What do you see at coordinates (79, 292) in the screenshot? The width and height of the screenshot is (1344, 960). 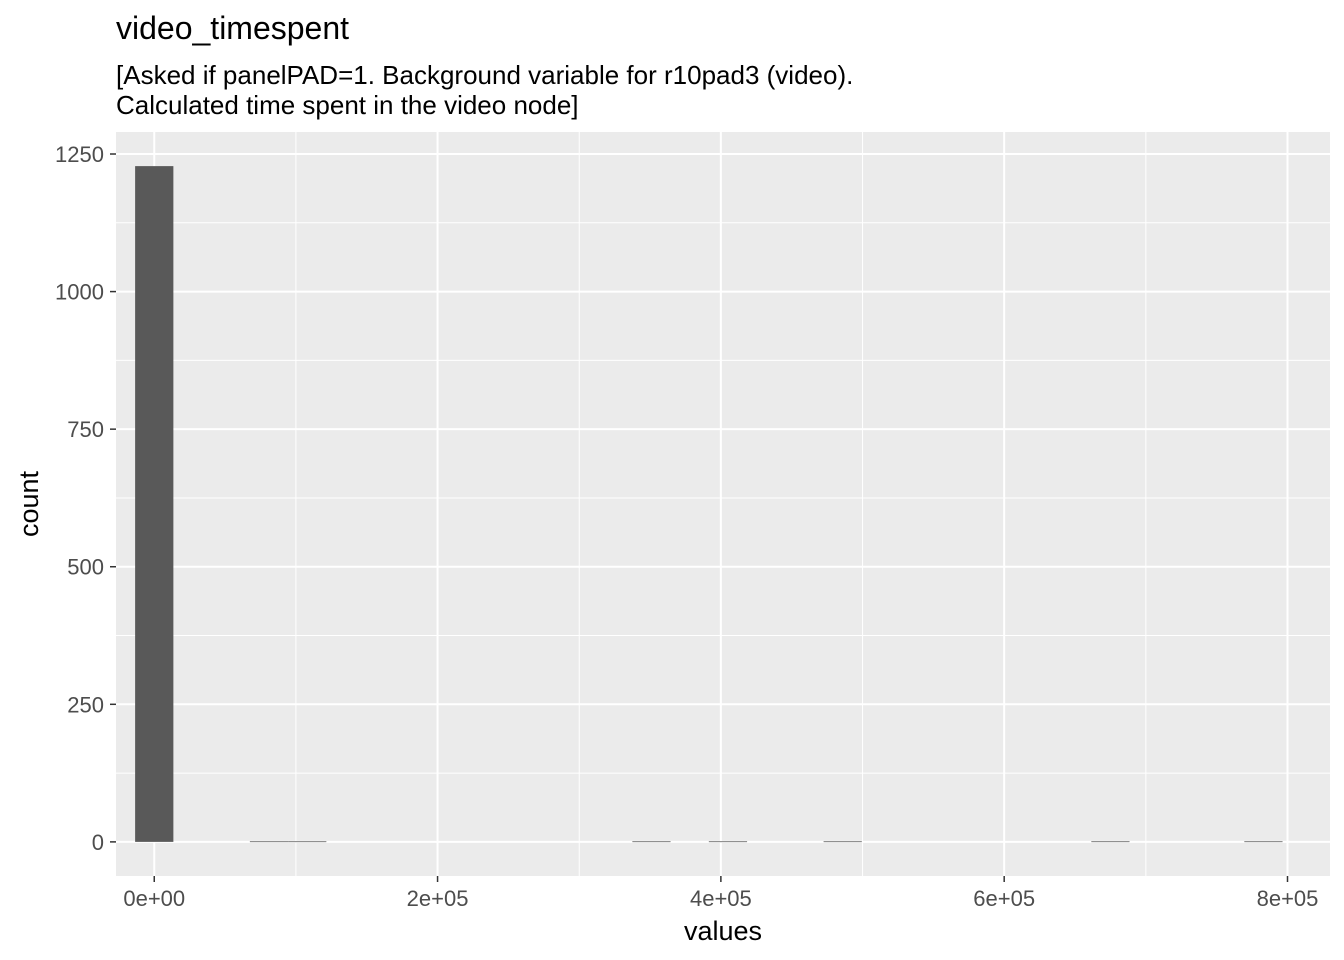 I see `y-tick-label: 1000` at bounding box center [79, 292].